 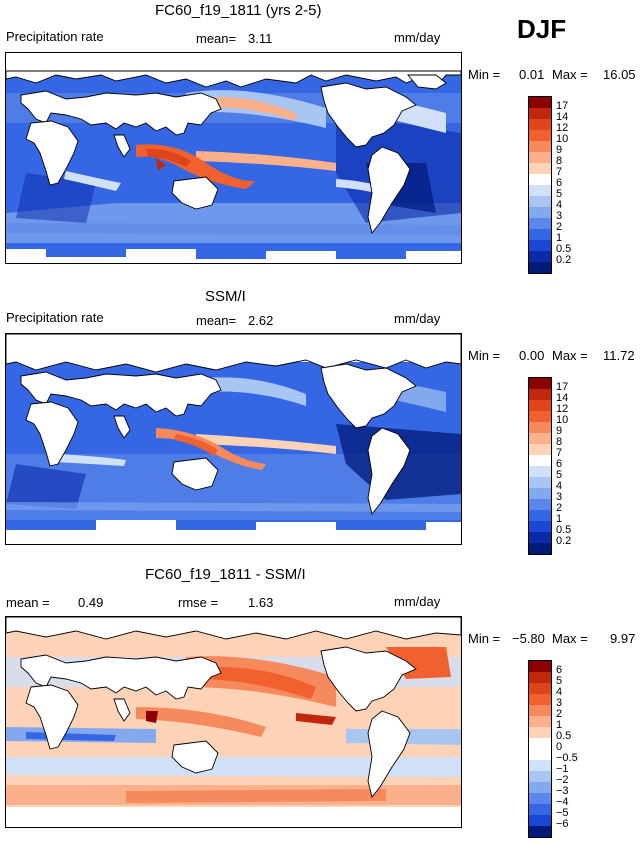 What do you see at coordinates (261, 602) in the screenshot?
I see `panel3-rmse-value: 1.63` at bounding box center [261, 602].